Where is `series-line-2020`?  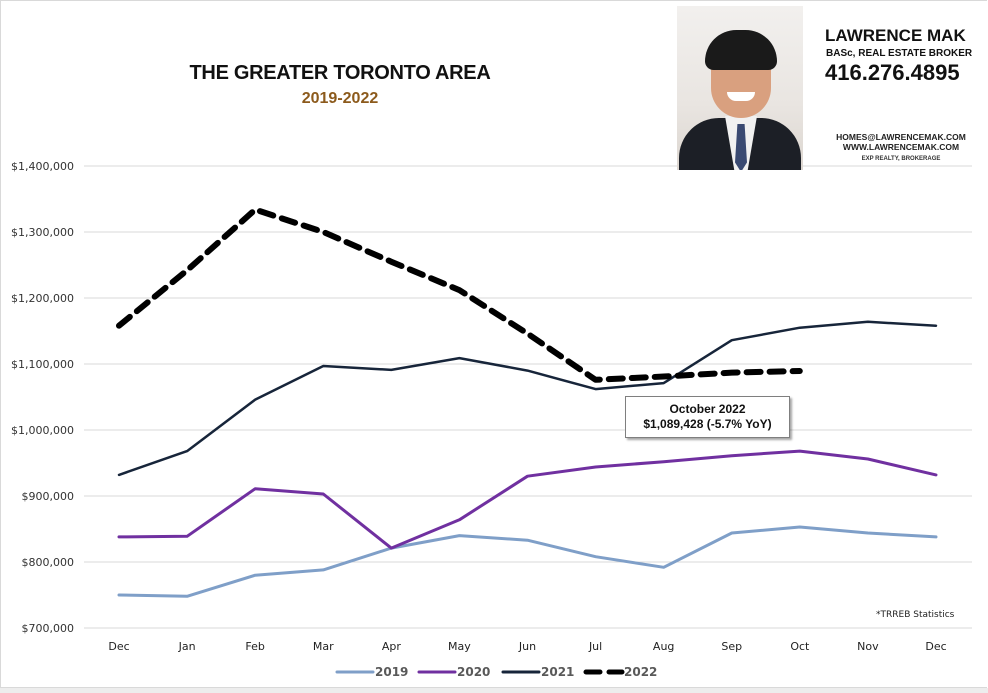 series-line-2020 is located at coordinates (527, 499).